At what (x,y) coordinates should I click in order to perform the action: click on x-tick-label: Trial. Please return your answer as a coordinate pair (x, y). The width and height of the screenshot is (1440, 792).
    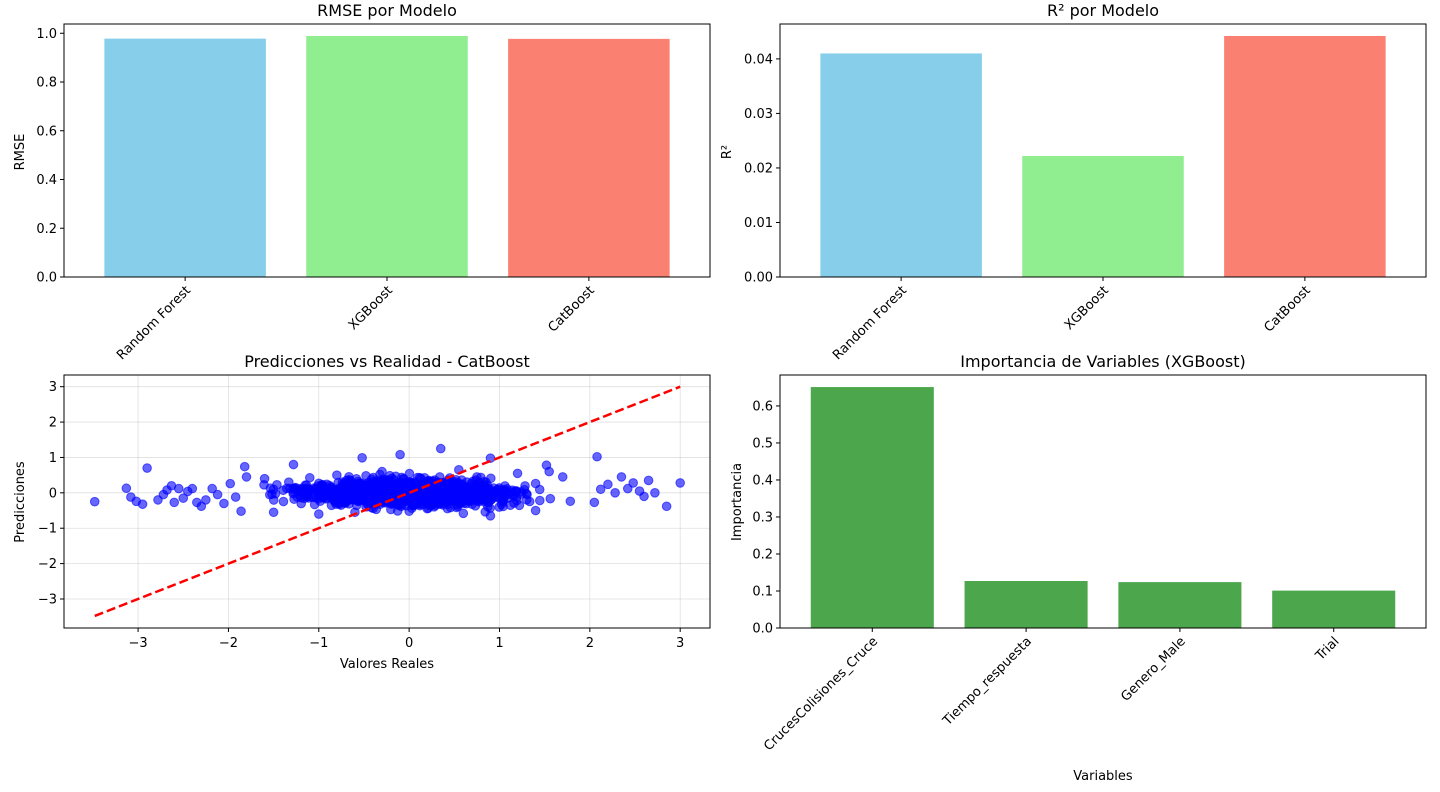
    Looking at the image, I should click on (1327, 649).